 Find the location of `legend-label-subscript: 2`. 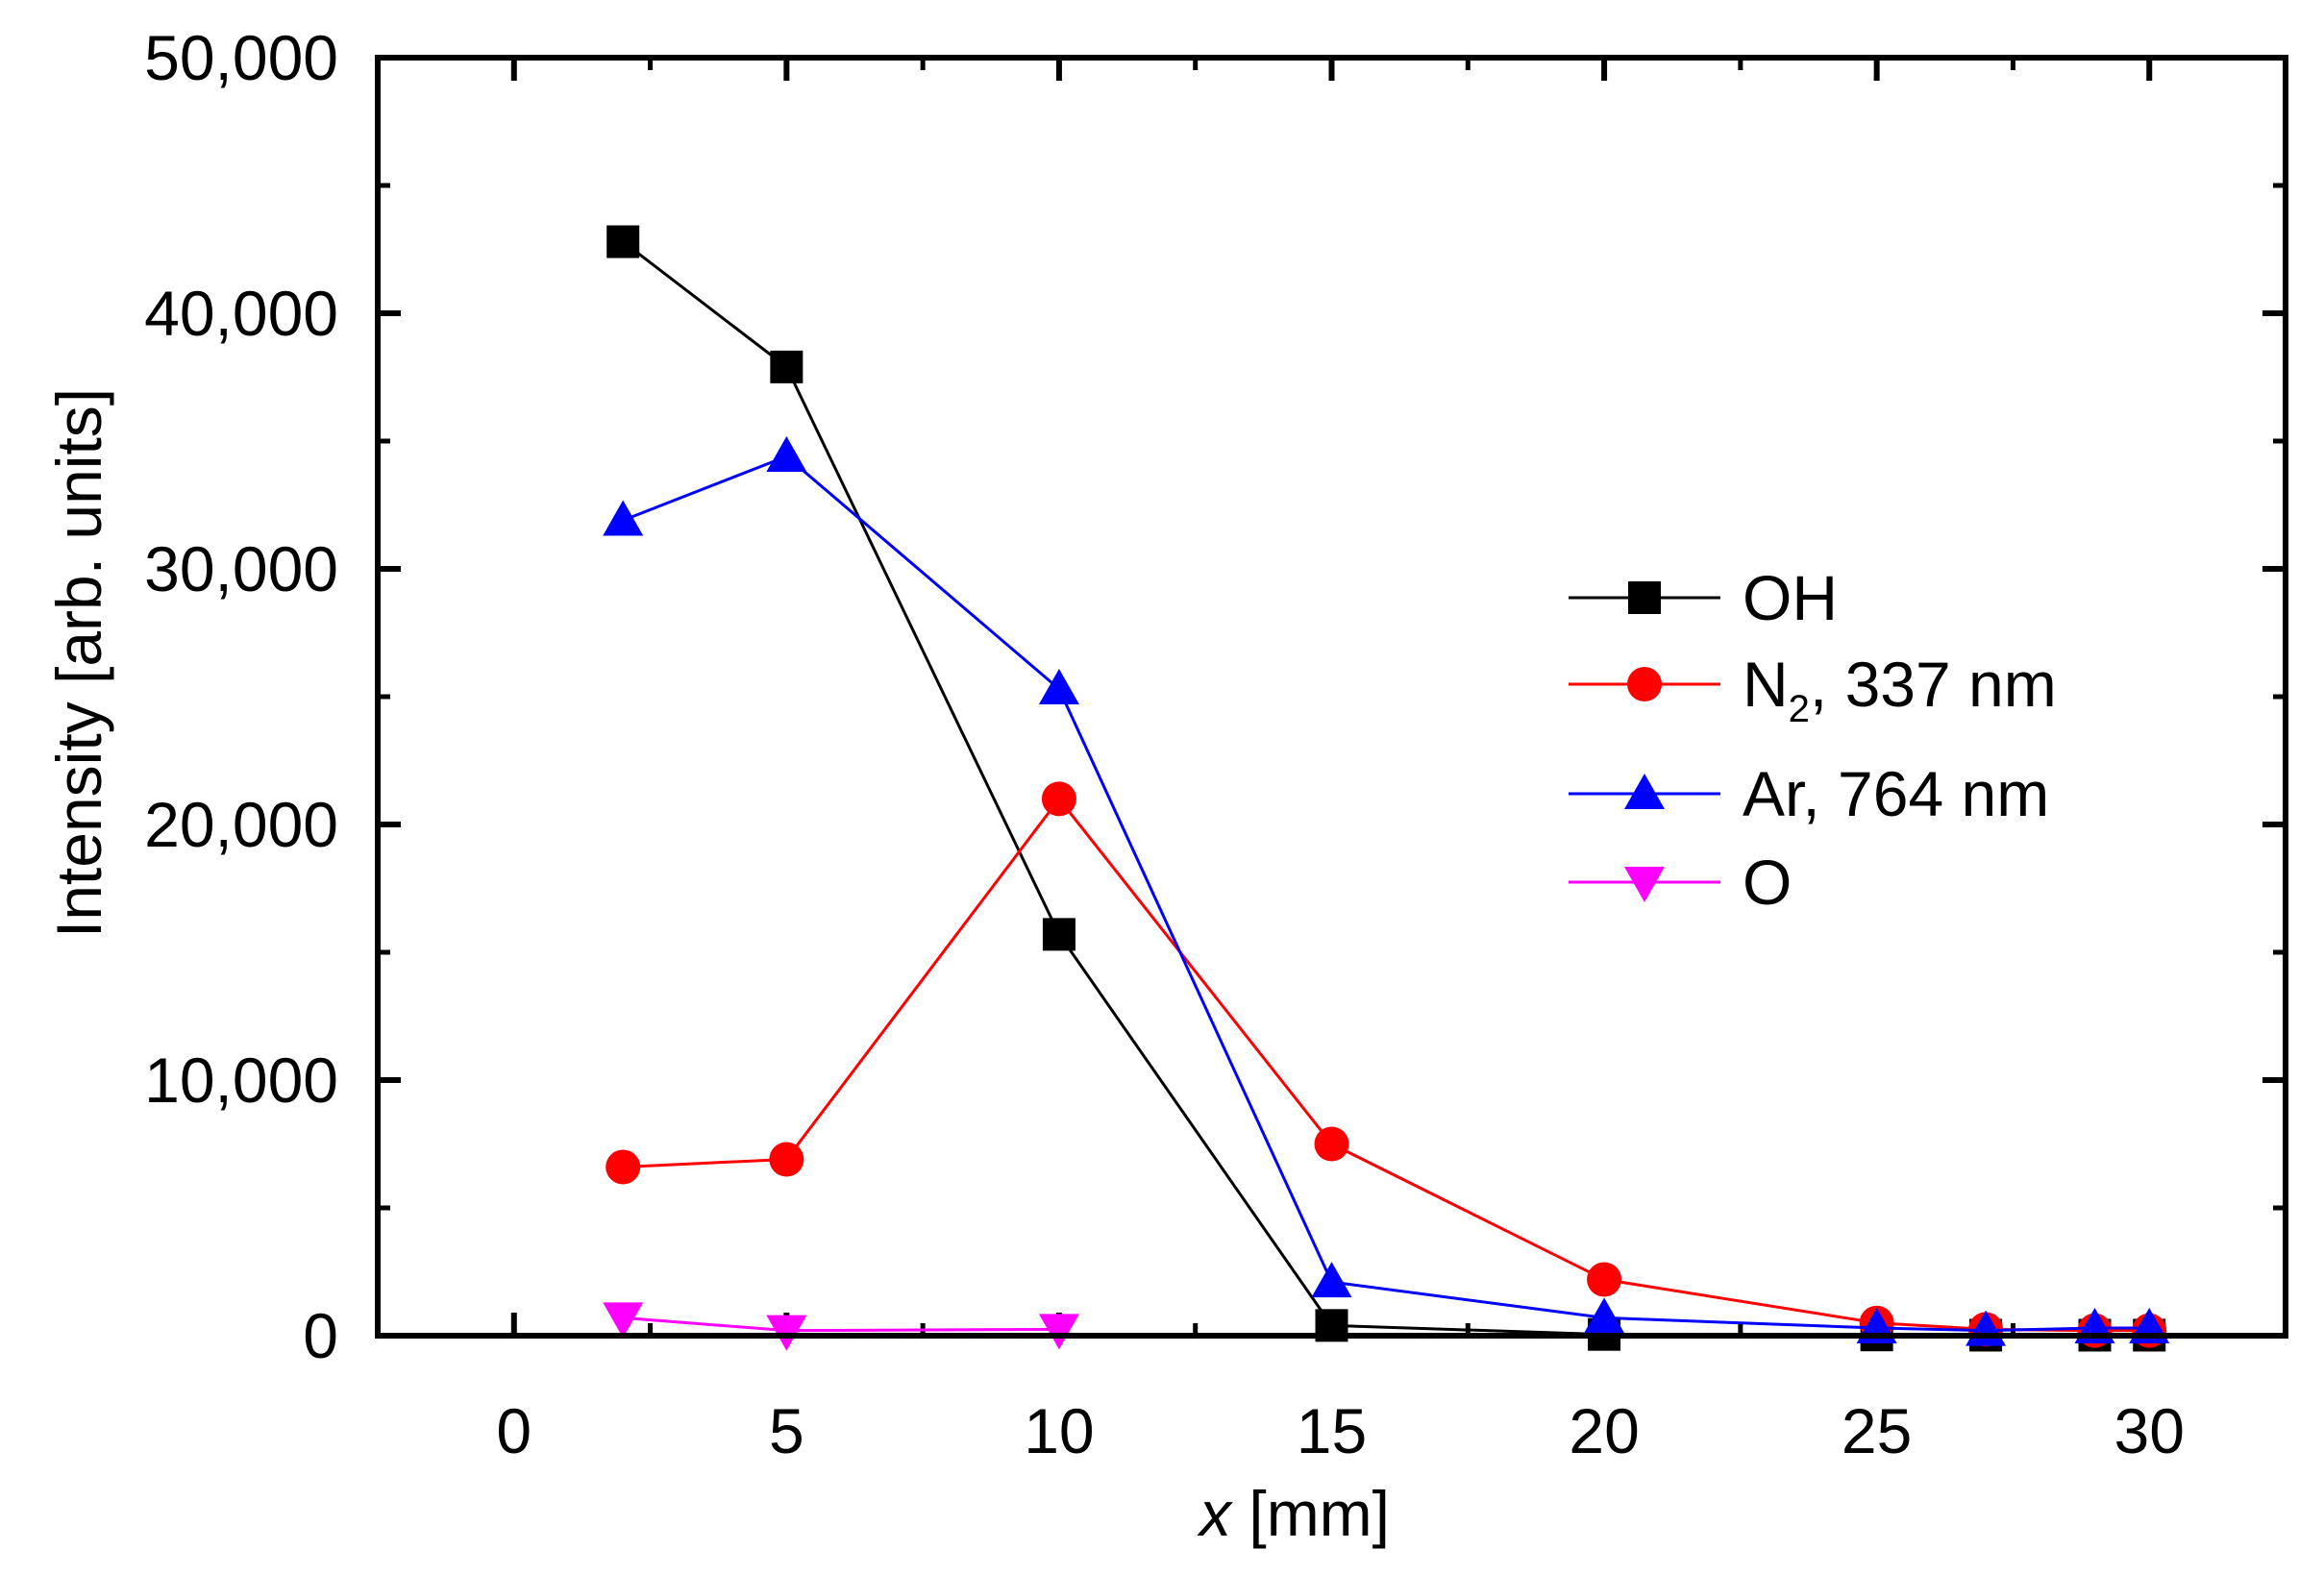

legend-label-subscript: 2 is located at coordinates (1799, 709).